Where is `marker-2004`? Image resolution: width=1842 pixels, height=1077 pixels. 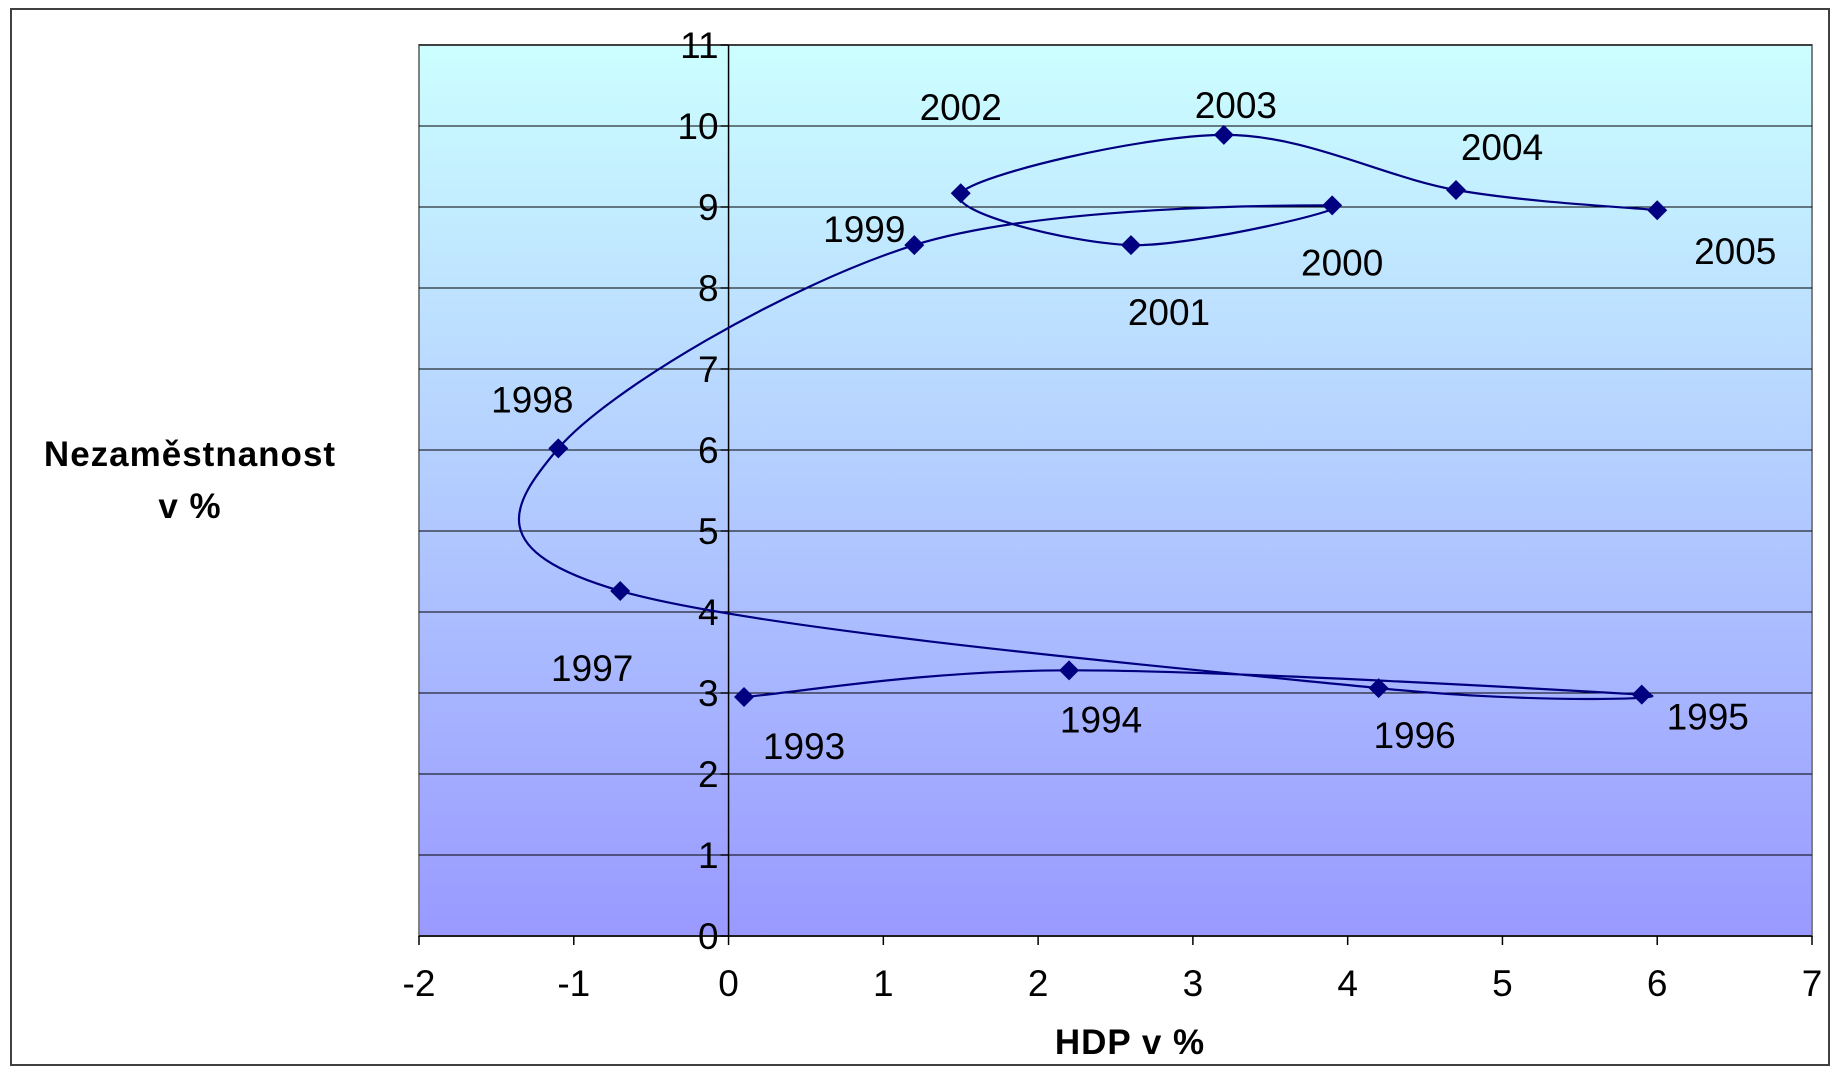 marker-2004 is located at coordinates (1456, 189).